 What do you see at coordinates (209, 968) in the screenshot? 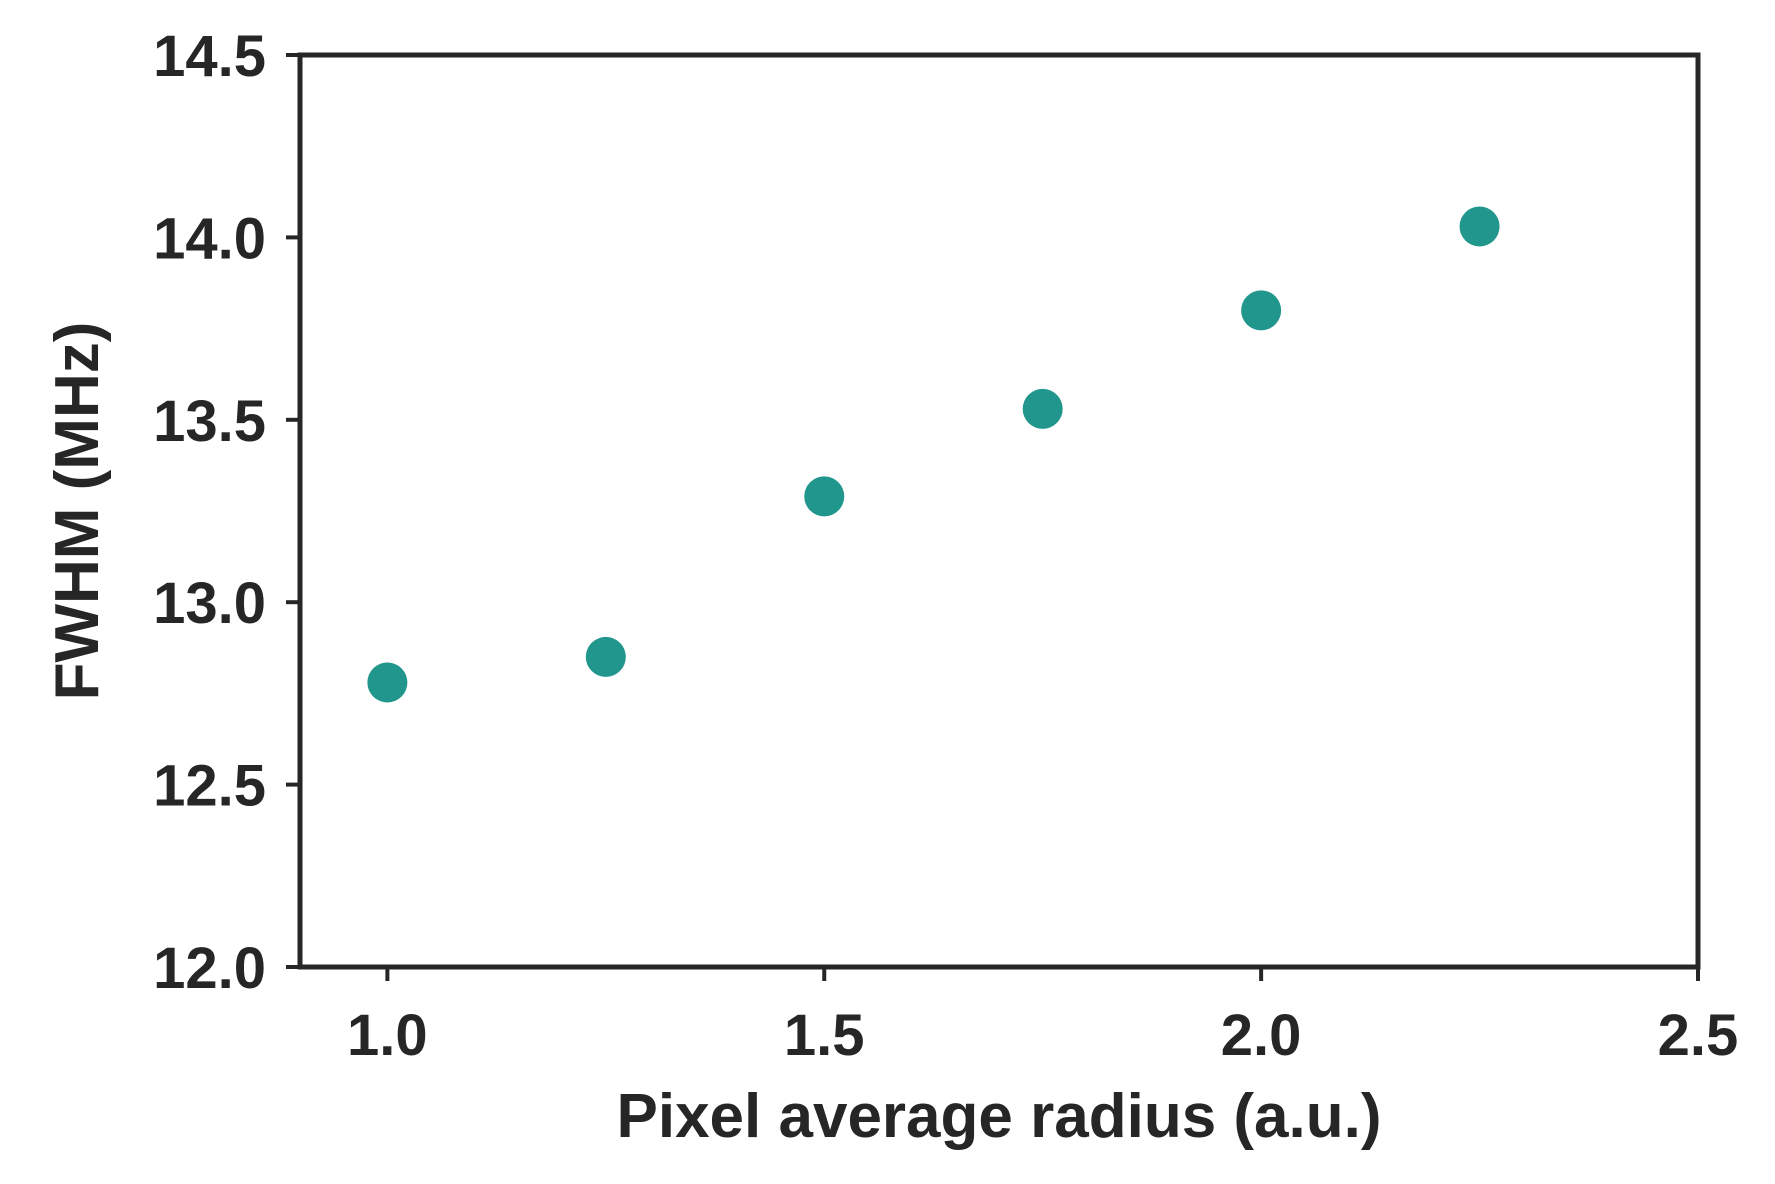
I see `y-tick-label: 12.0` at bounding box center [209, 968].